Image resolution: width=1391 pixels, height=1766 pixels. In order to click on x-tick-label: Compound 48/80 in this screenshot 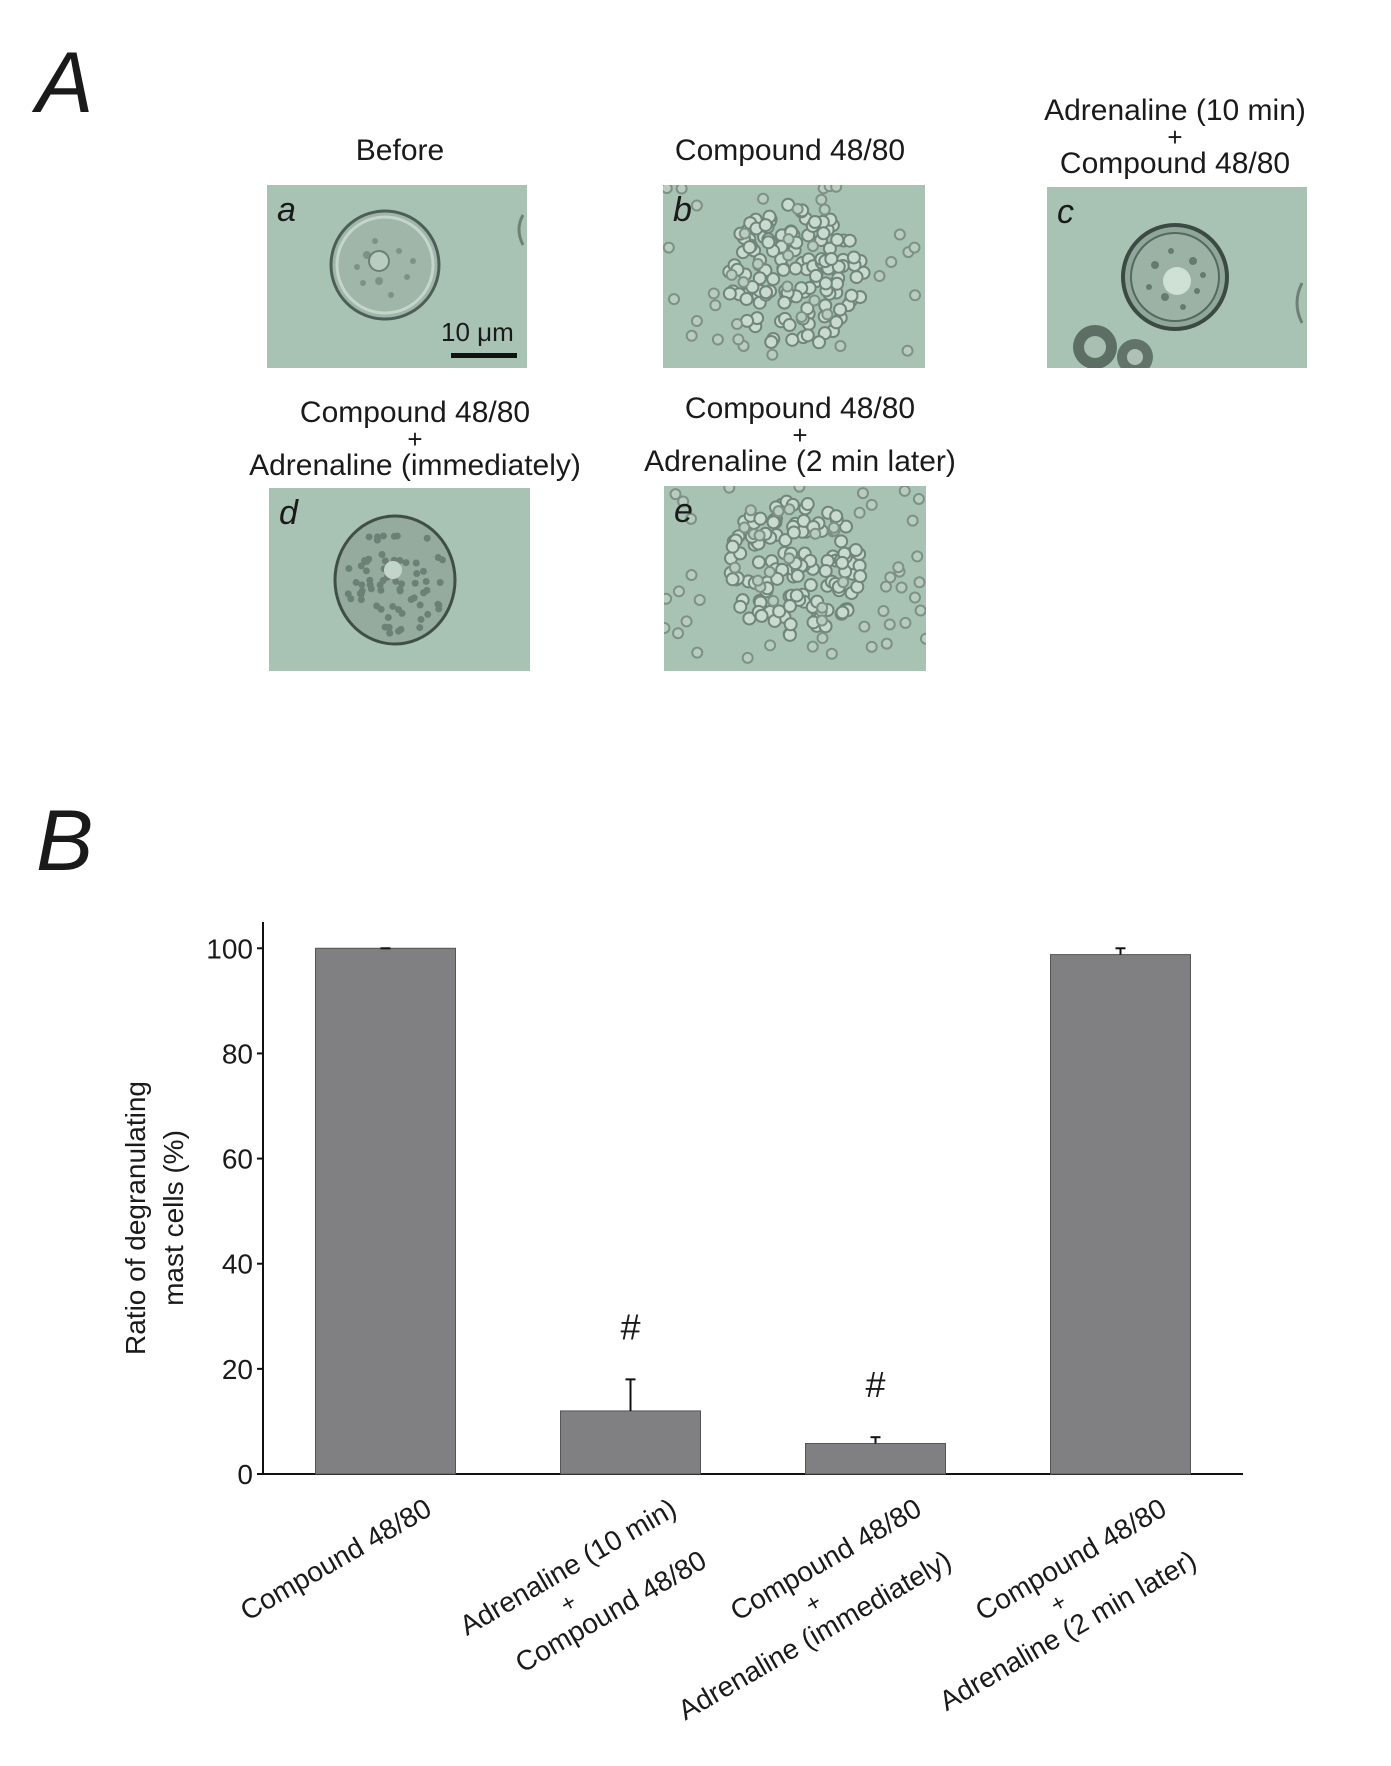, I will do `click(336, 1559)`.